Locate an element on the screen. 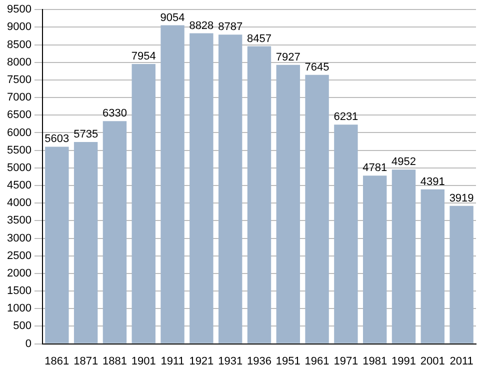 Image resolution: width=488 pixels, height=373 pixels. data-label: 8787 is located at coordinates (230, 27).